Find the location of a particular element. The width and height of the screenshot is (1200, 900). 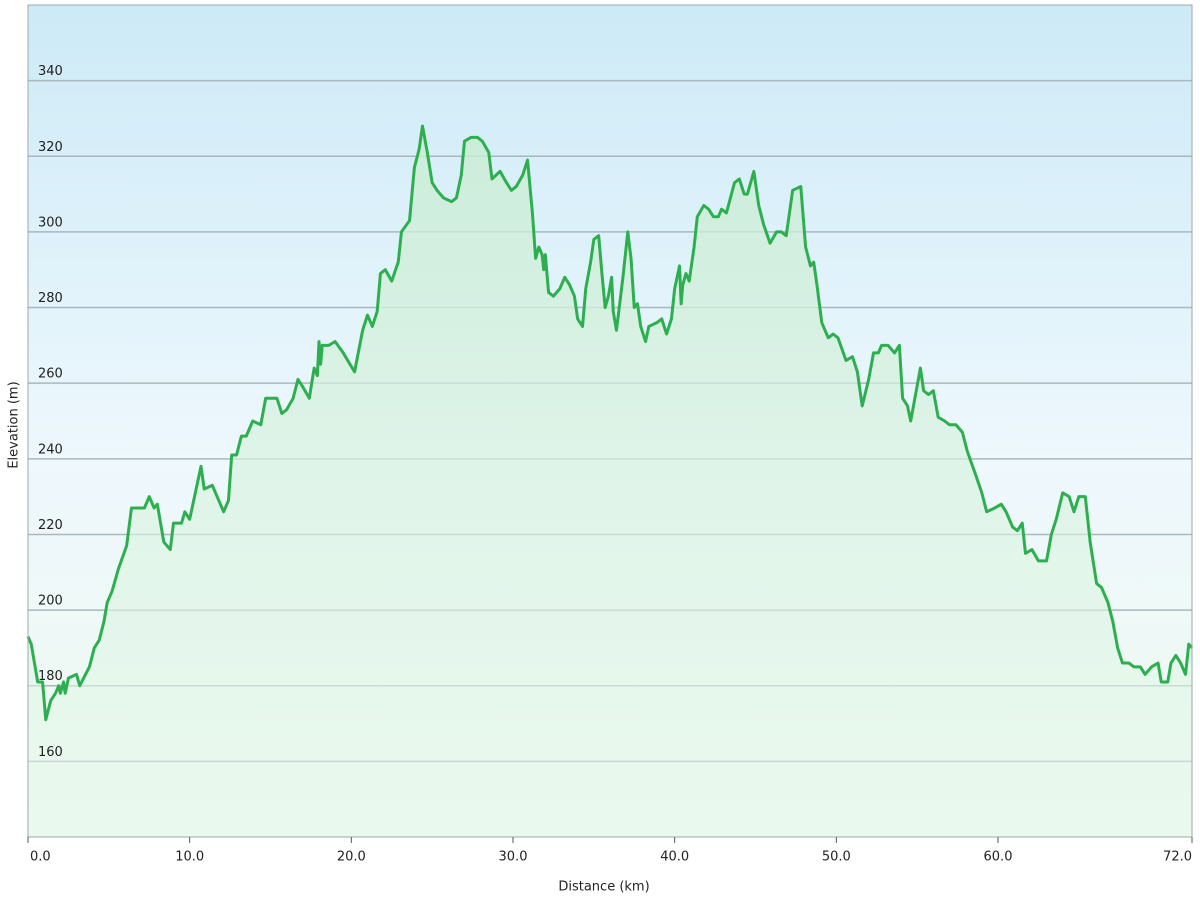

y-tick-label: 160 is located at coordinates (50, 752).